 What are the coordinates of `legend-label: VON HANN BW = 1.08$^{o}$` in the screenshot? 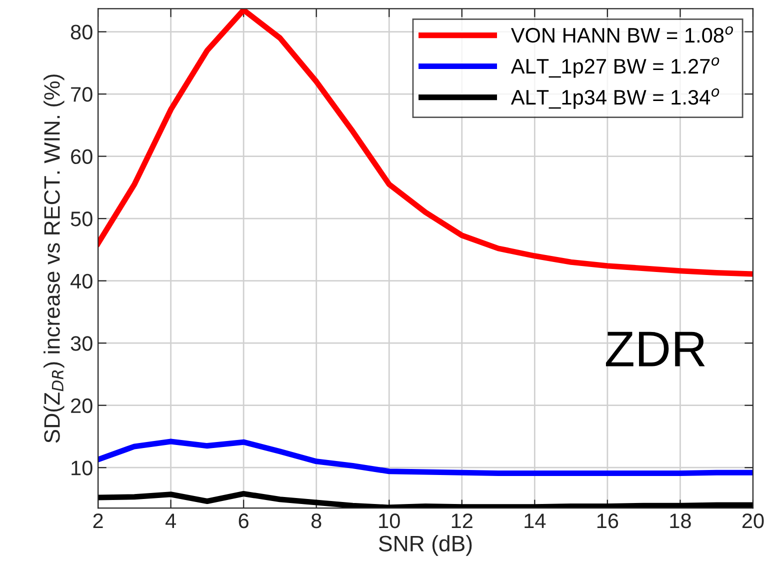 It's located at (621, 34).